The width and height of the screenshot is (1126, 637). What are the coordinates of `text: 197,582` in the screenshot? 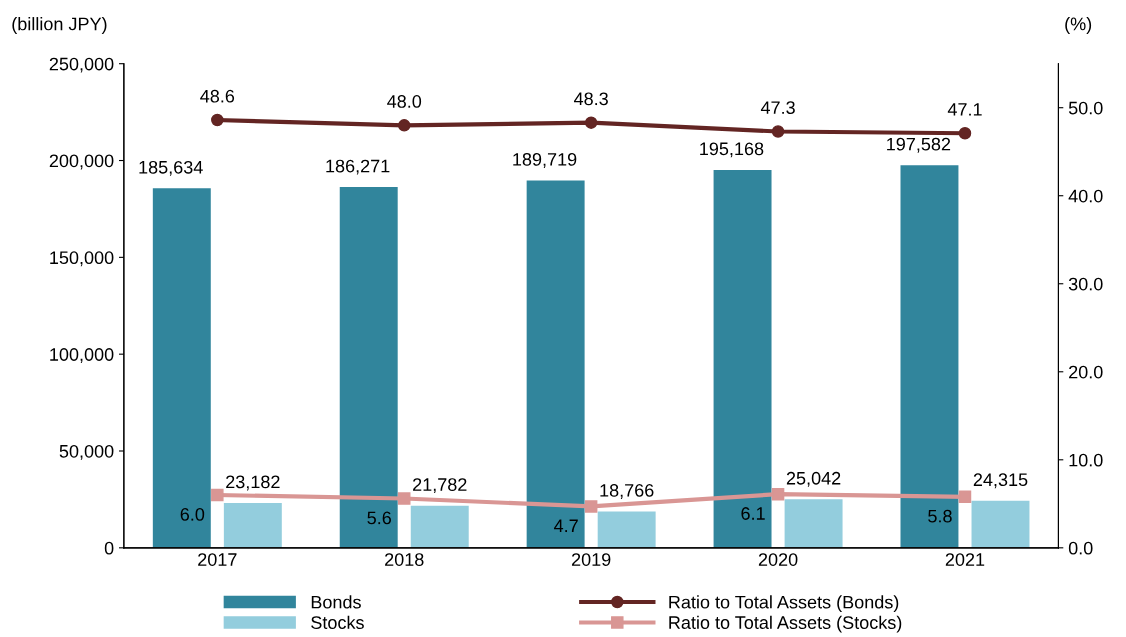 It's located at (919, 145).